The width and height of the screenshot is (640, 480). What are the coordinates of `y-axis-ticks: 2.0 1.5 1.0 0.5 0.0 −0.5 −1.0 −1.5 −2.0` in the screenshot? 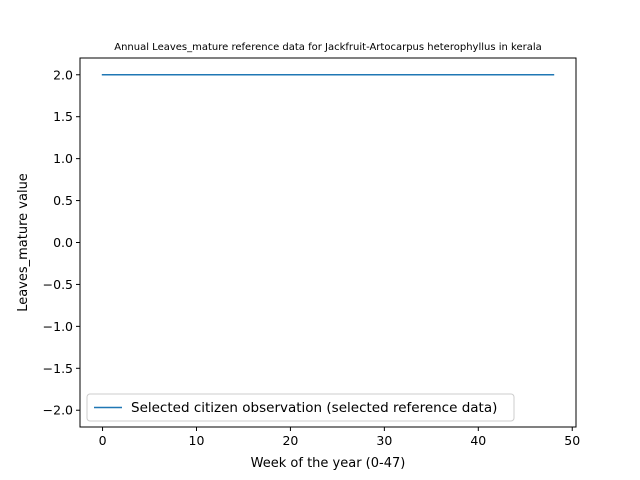 It's located at (61, 242).